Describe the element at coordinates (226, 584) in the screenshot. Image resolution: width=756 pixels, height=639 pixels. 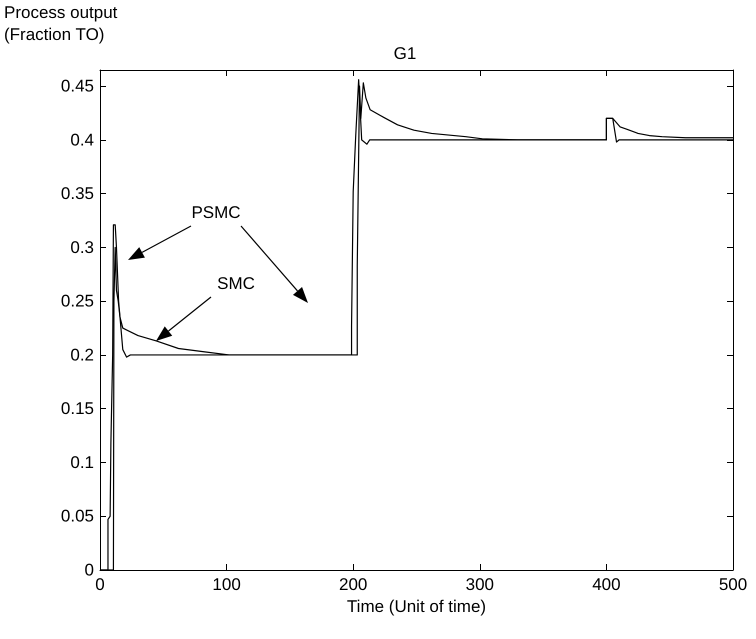
I see `x-tick-label: 100` at that location.